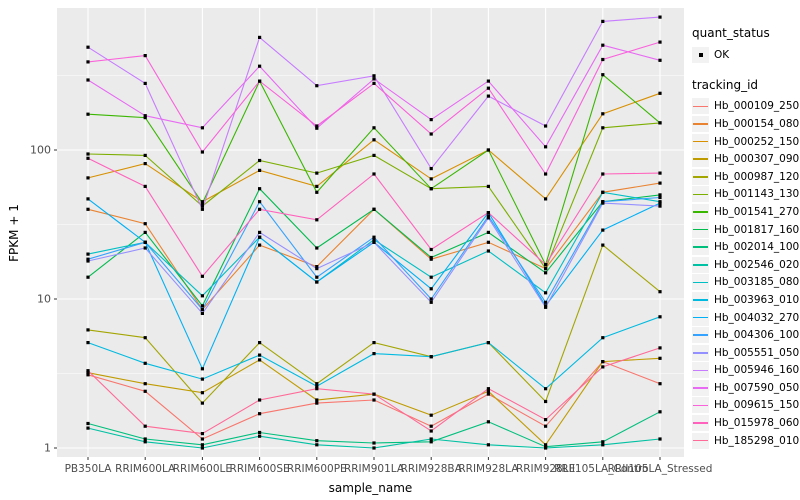  I want to click on legend-item-label: Hb_004306_100, so click(757, 335).